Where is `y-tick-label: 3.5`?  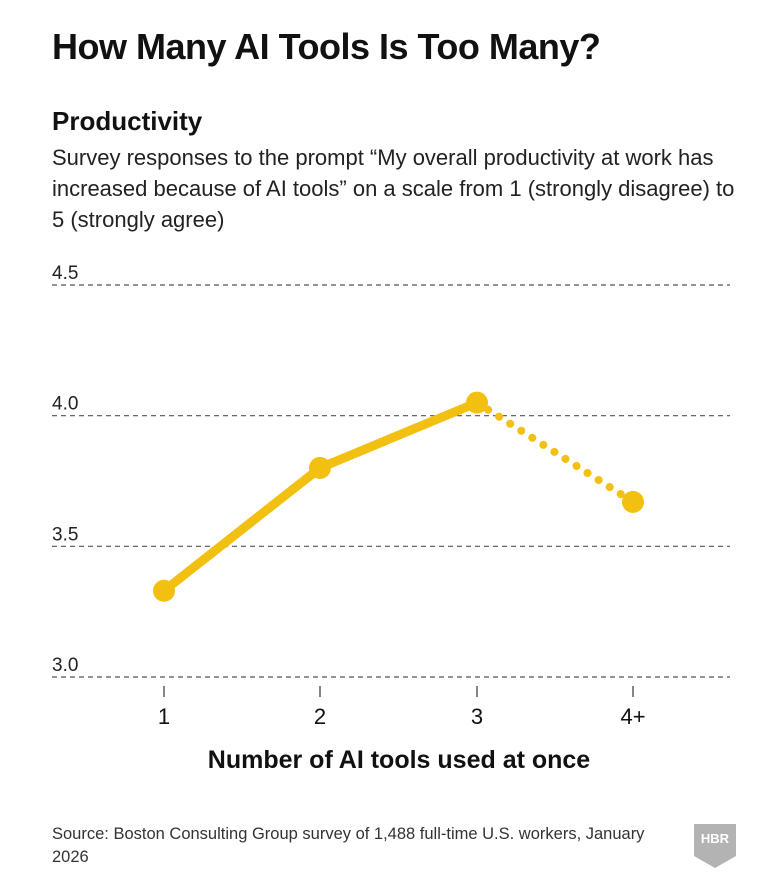
y-tick-label: 3.5 is located at coordinates (65, 534).